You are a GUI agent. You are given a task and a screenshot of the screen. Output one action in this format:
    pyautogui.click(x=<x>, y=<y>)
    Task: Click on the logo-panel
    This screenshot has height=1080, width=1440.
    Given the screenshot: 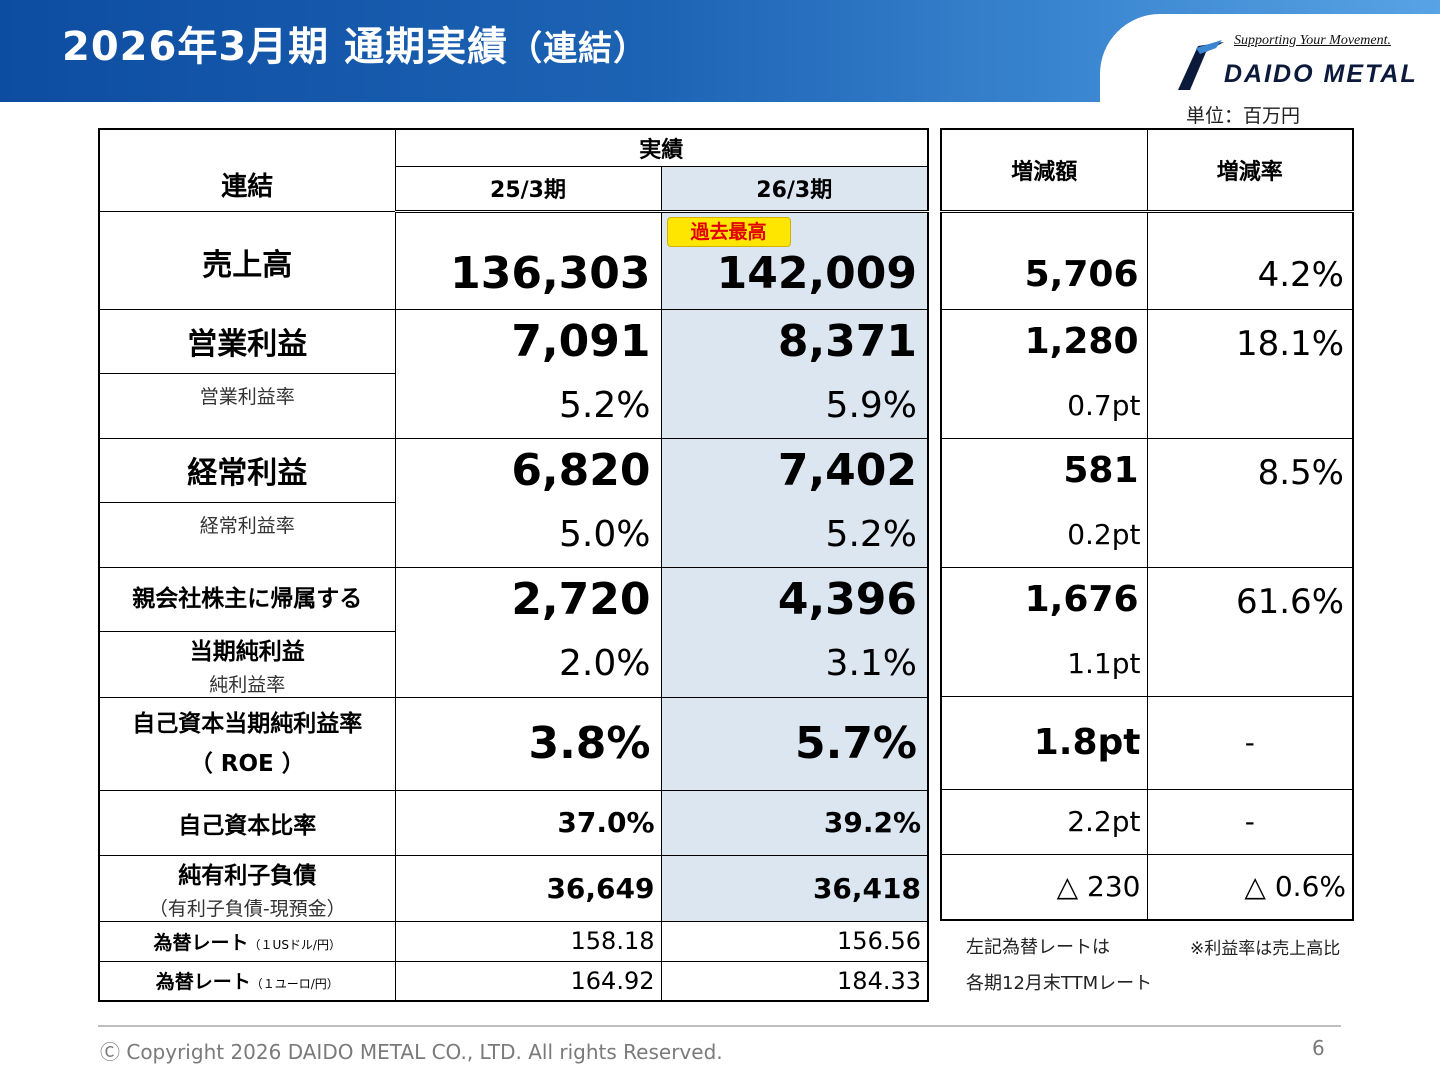 What is the action you would take?
    pyautogui.click(x=1270, y=64)
    